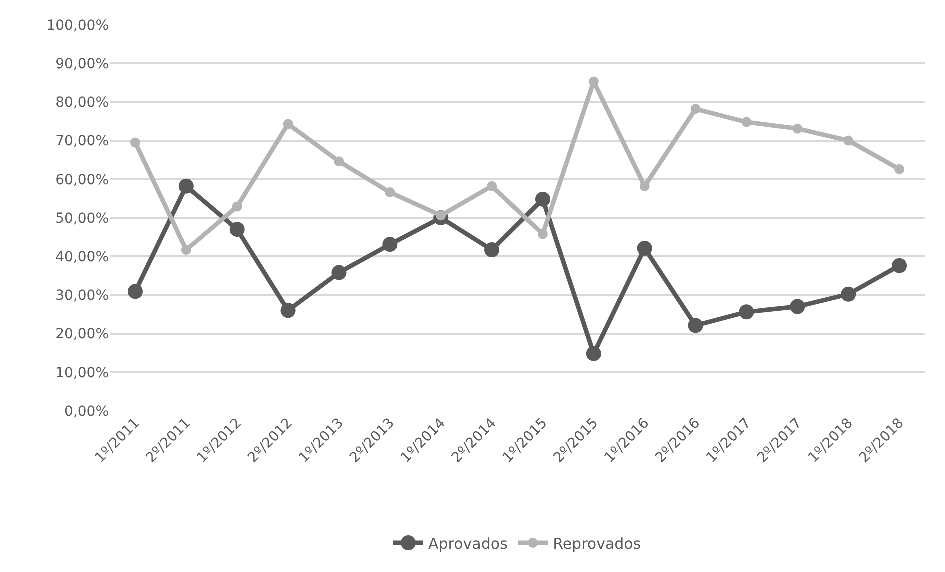  Describe the element at coordinates (468, 543) in the screenshot. I see `legend-label: Aprovados` at that location.